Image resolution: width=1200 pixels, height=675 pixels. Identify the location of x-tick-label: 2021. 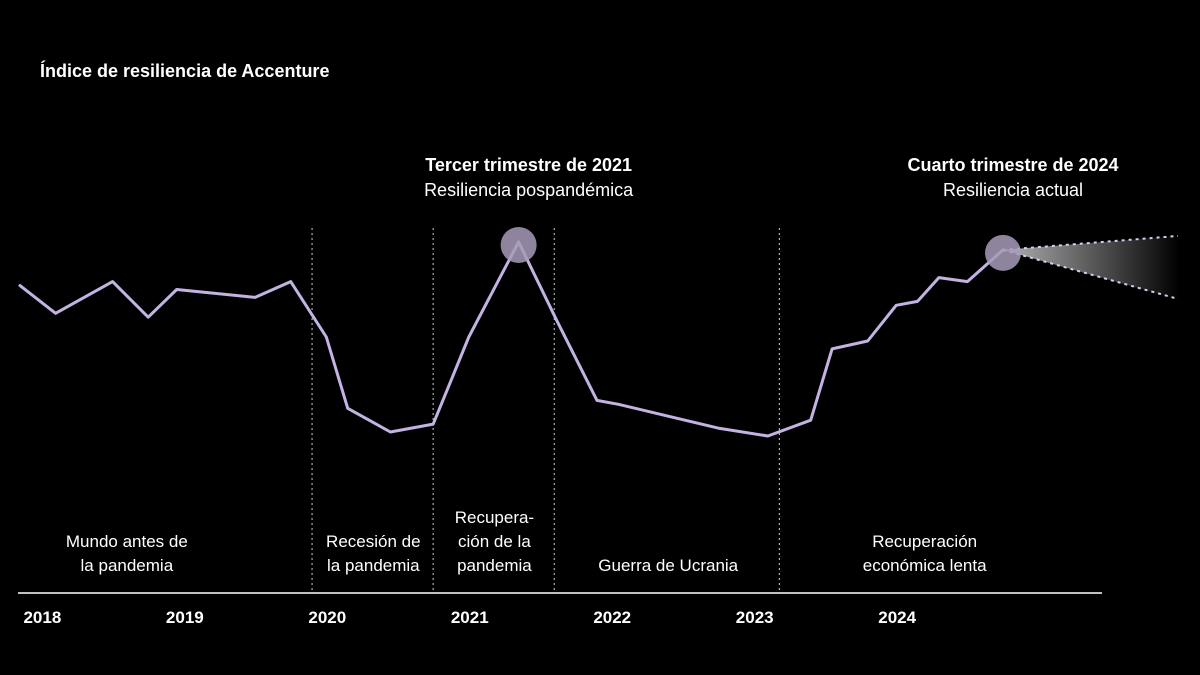
(470, 617).